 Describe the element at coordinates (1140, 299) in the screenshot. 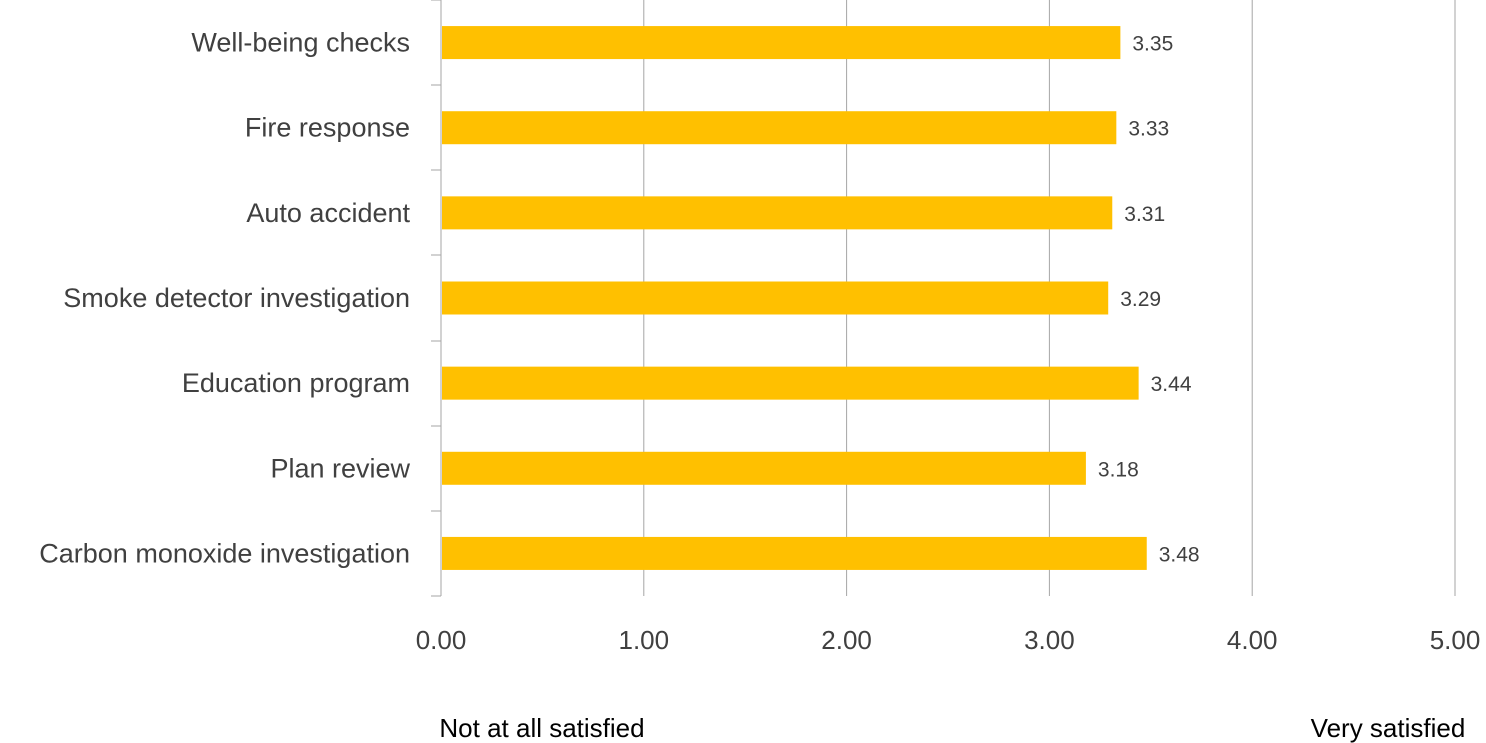

I see `data-label: 3.29` at that location.